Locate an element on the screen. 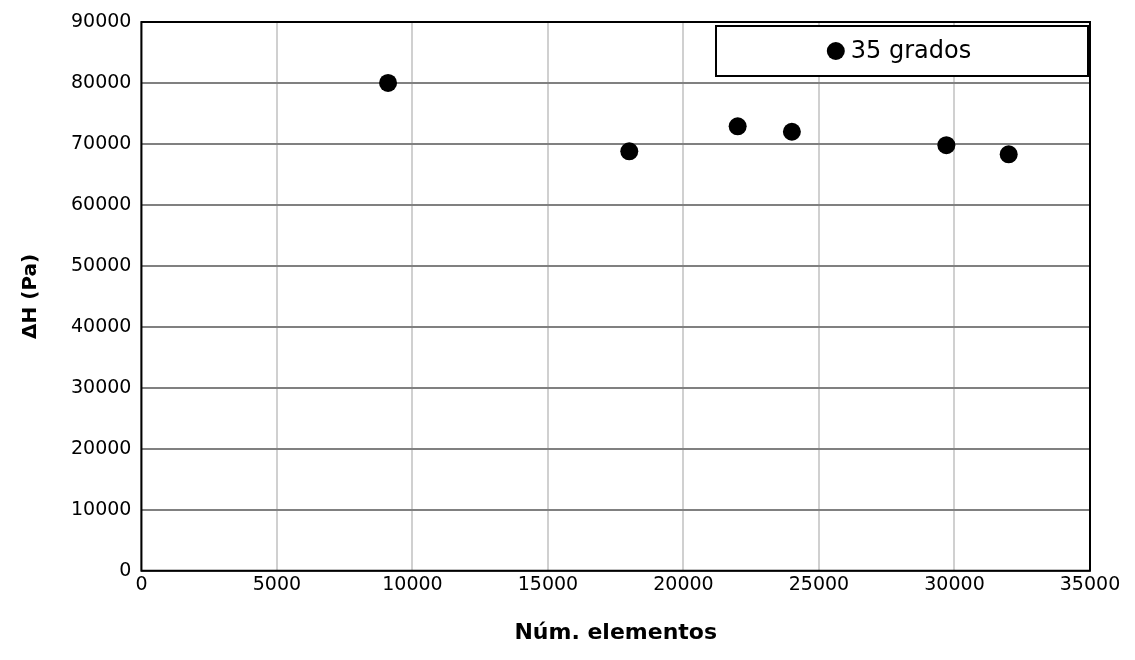 The height and width of the screenshot is (660, 1135). y-tick-label: 30000 is located at coordinates (101, 385).